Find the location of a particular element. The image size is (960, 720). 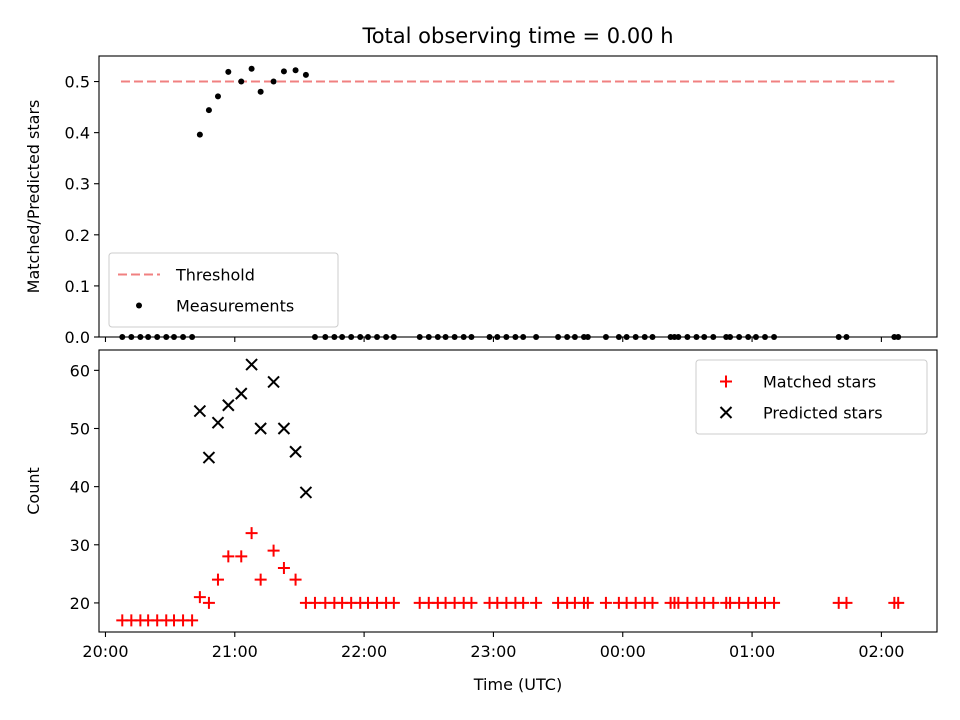

x-tick-label: 01:00 is located at coordinates (752, 651).